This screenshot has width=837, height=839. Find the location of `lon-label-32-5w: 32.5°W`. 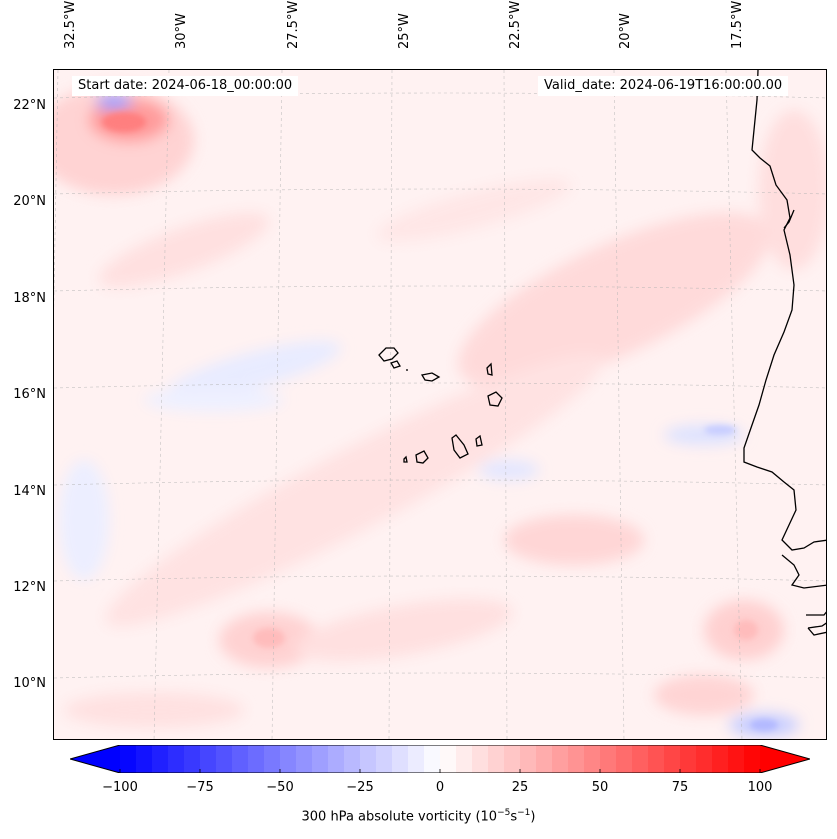

lon-label-32-5w: 32.5°W is located at coordinates (70, 24).